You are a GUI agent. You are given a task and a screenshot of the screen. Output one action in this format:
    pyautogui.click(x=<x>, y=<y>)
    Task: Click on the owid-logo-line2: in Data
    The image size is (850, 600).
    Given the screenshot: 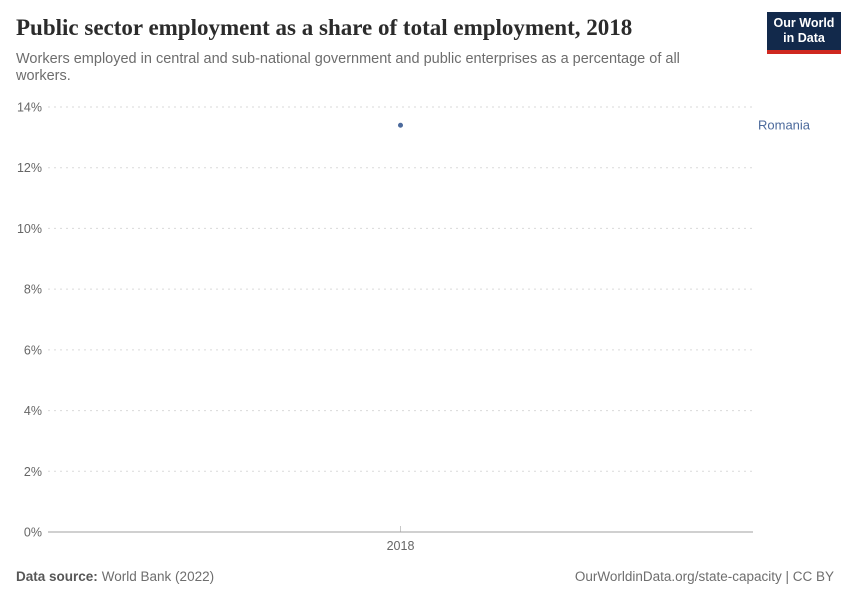 What is the action you would take?
    pyautogui.click(x=804, y=38)
    